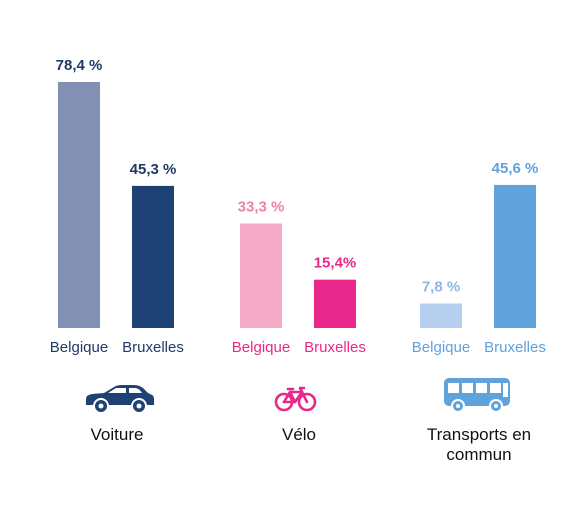 This screenshot has width=580, height=515. I want to click on value-label: 7,8 %, so click(441, 287).